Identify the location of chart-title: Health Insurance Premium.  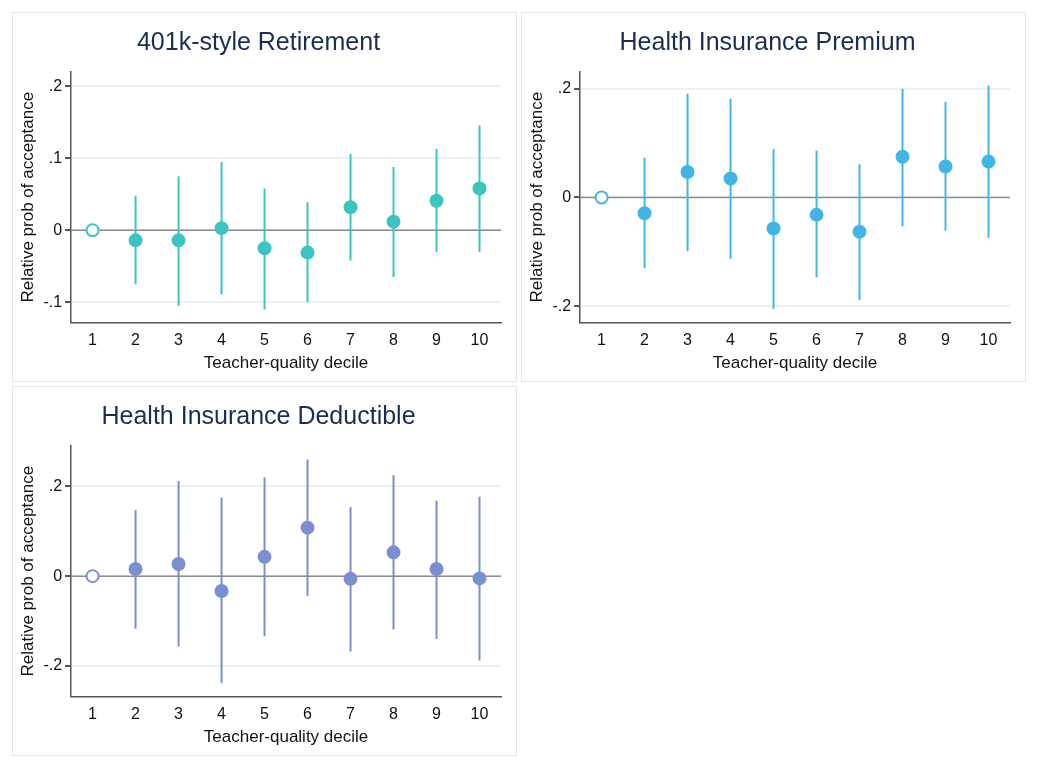
(767, 40).